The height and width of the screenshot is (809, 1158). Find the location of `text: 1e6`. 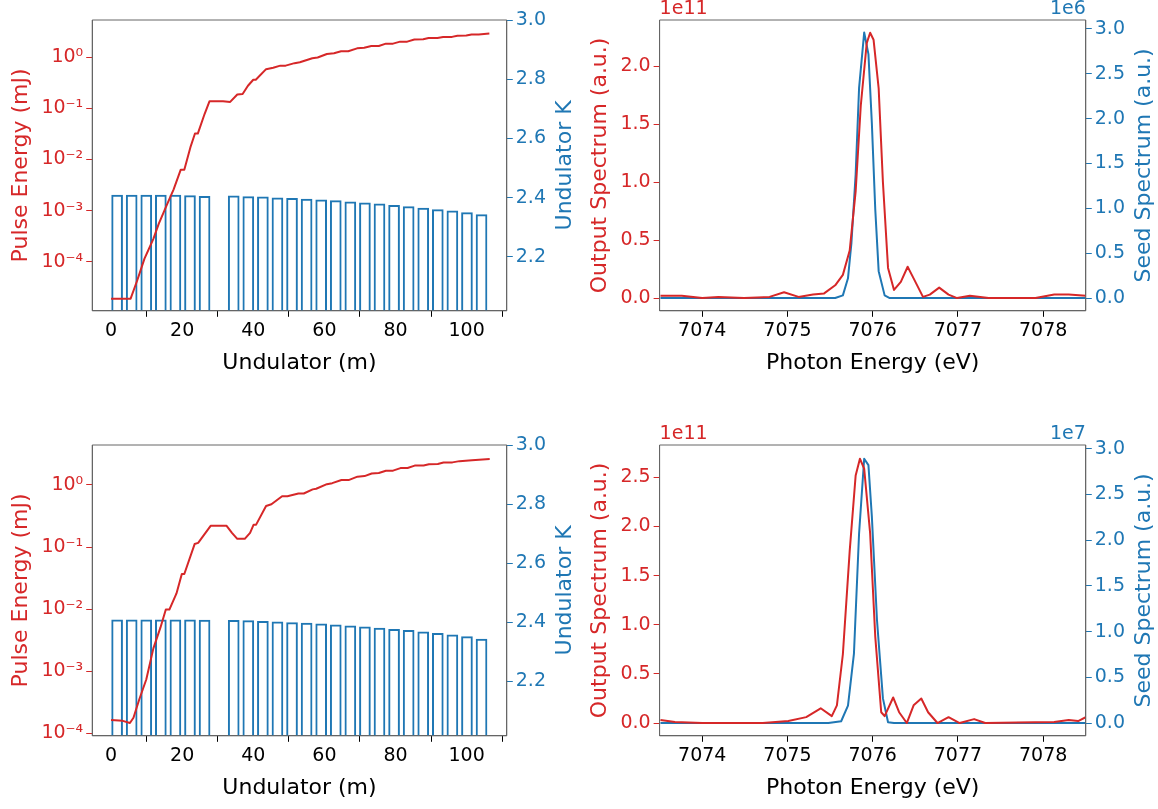

text: 1e6 is located at coordinates (1067, 9).